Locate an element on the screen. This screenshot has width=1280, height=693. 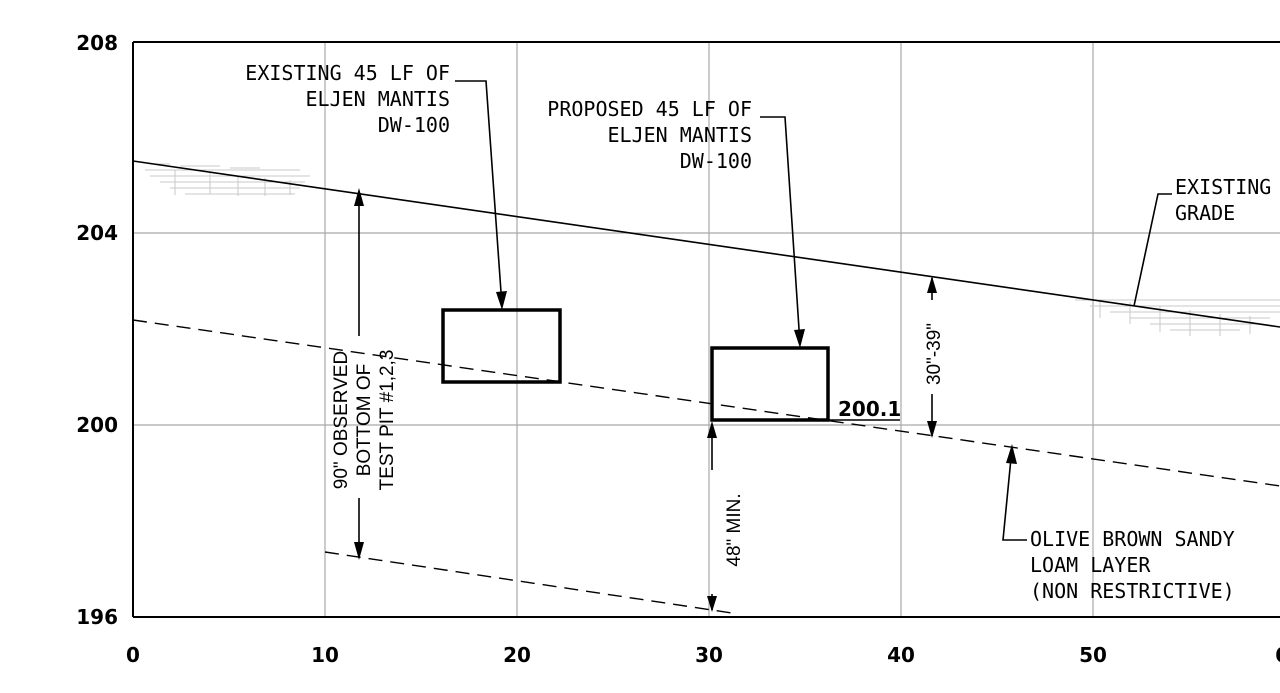
x-tick-label: 50 is located at coordinates (1093, 655).